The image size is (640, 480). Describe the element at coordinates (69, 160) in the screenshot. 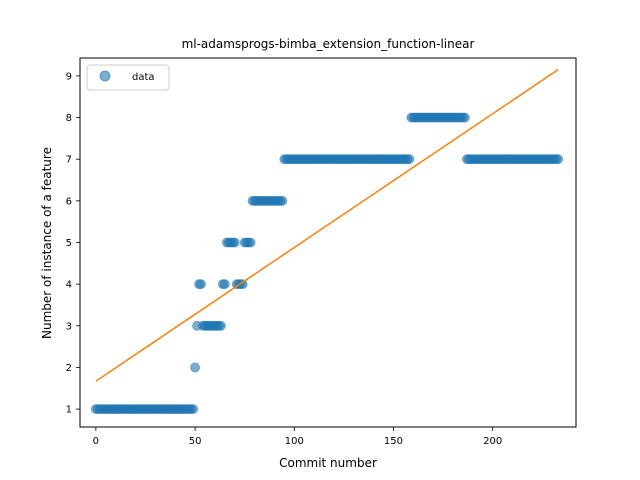

I see `y-tick-label: 7` at that location.